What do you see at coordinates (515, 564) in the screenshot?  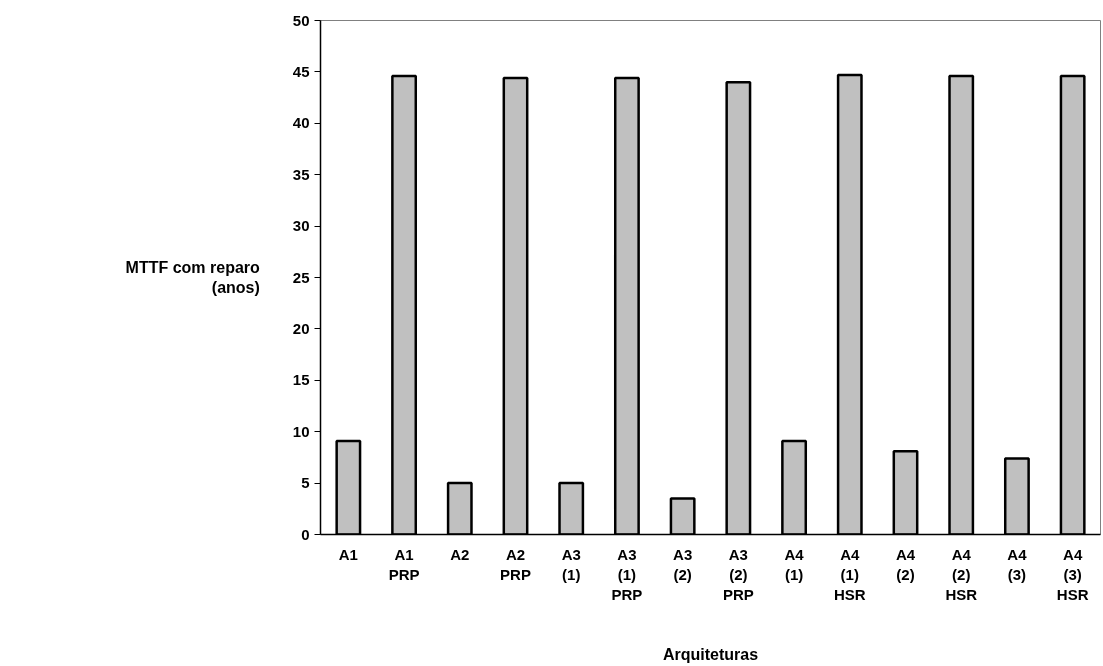 I see `x-tick-label: A2 PRP` at bounding box center [515, 564].